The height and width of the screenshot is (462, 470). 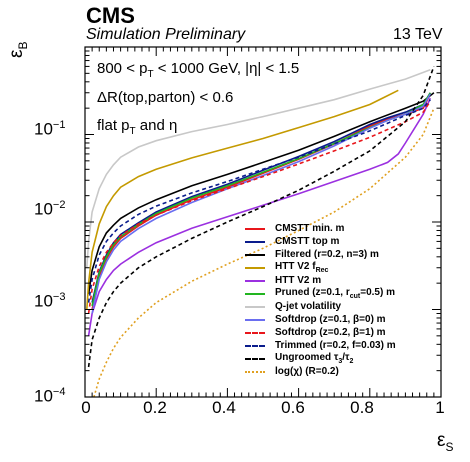 I want to click on x-tick-label: 0, so click(x=86, y=407).